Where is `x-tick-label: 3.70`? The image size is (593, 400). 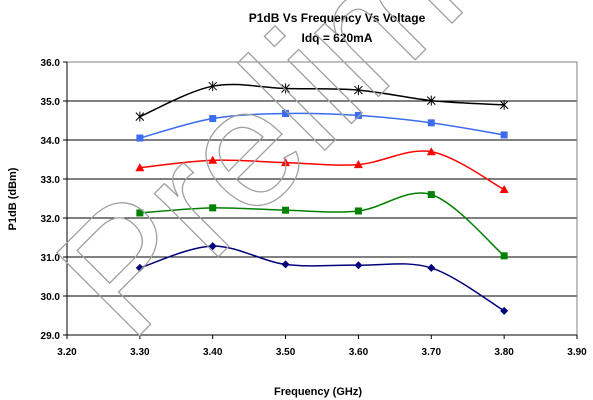 x-tick-label: 3.70 is located at coordinates (432, 352).